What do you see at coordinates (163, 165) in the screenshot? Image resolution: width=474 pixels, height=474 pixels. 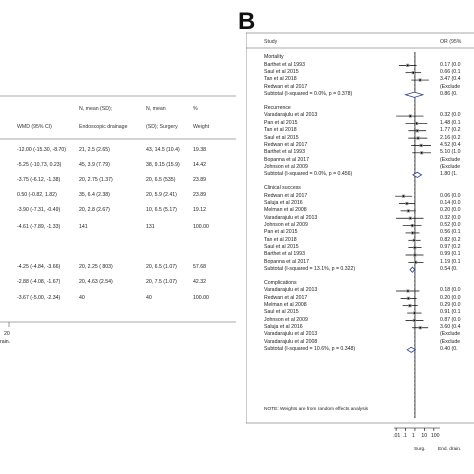 I see `table-a-row-sg: 38, 9.15 (15.9)` at bounding box center [163, 165].